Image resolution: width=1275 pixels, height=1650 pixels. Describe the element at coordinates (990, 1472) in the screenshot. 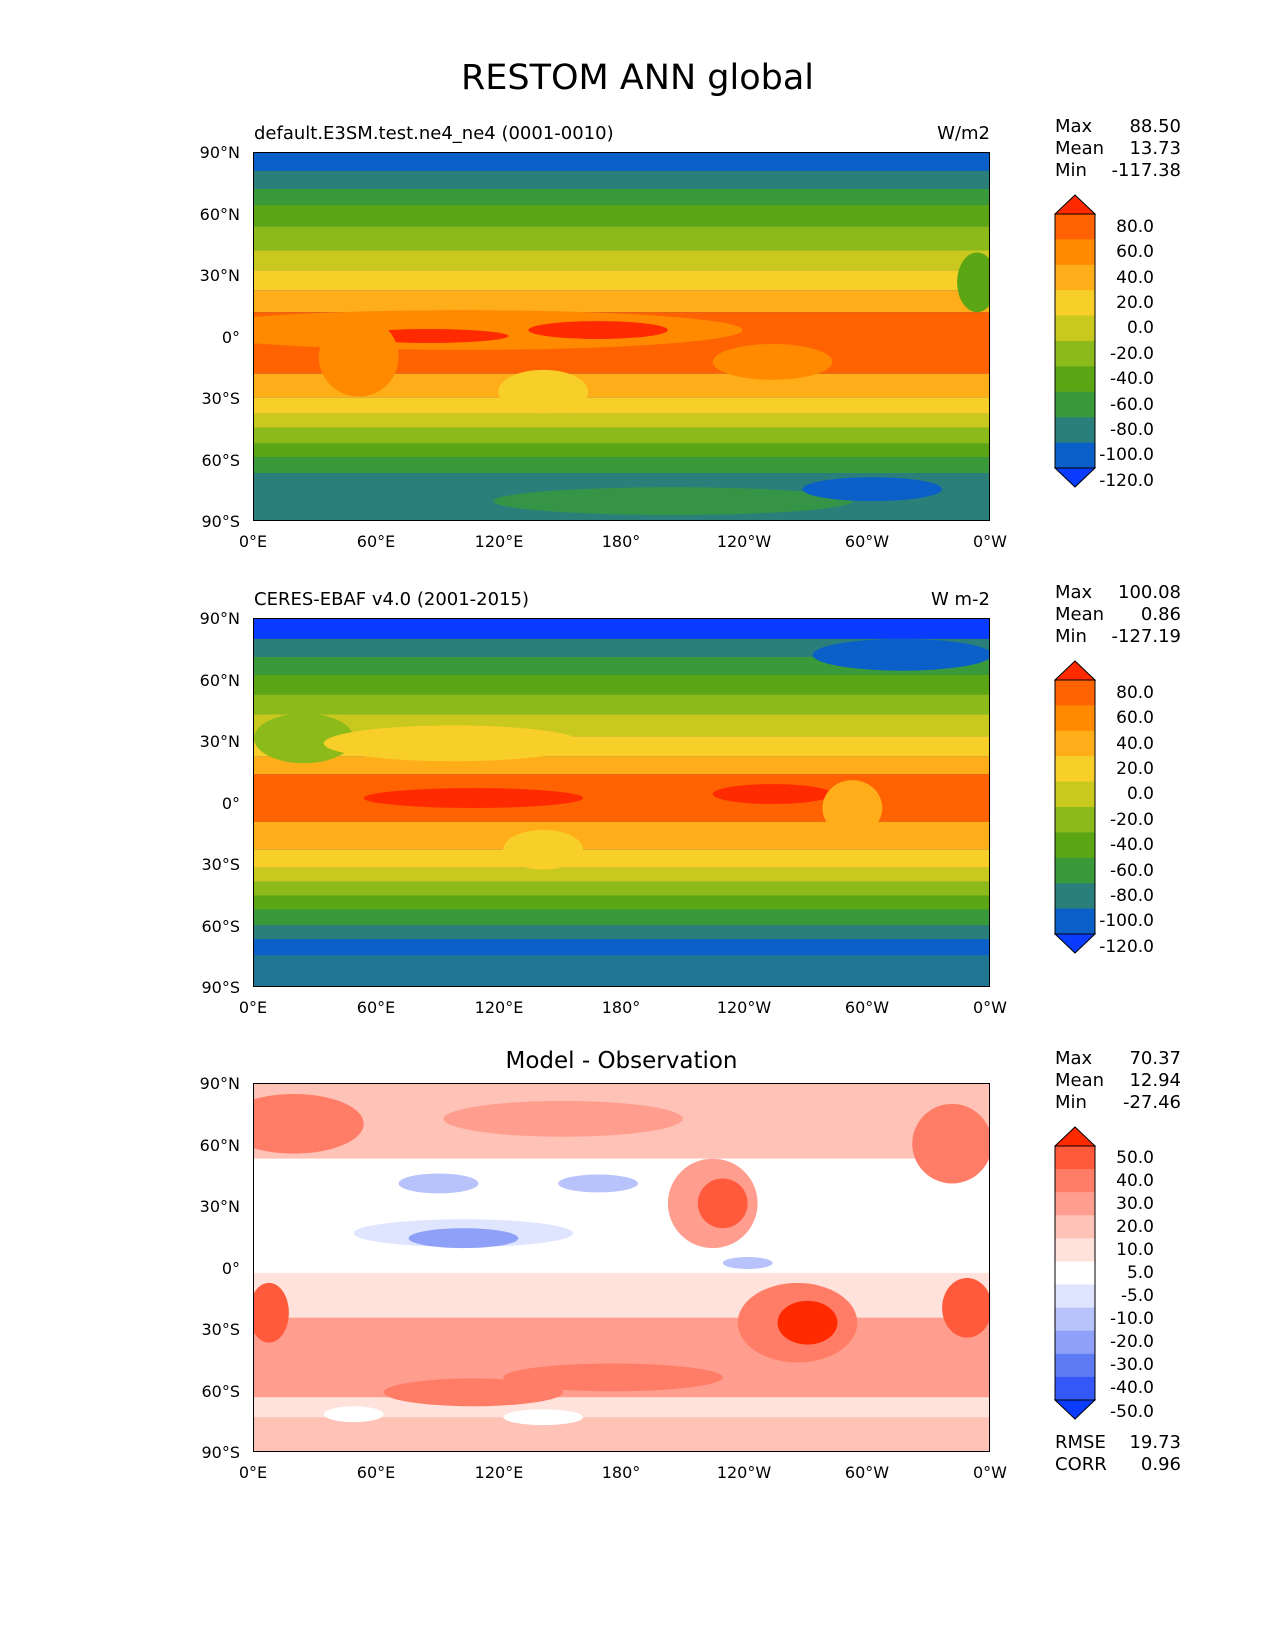

I see `p3-xtick-0w: 0°W` at that location.